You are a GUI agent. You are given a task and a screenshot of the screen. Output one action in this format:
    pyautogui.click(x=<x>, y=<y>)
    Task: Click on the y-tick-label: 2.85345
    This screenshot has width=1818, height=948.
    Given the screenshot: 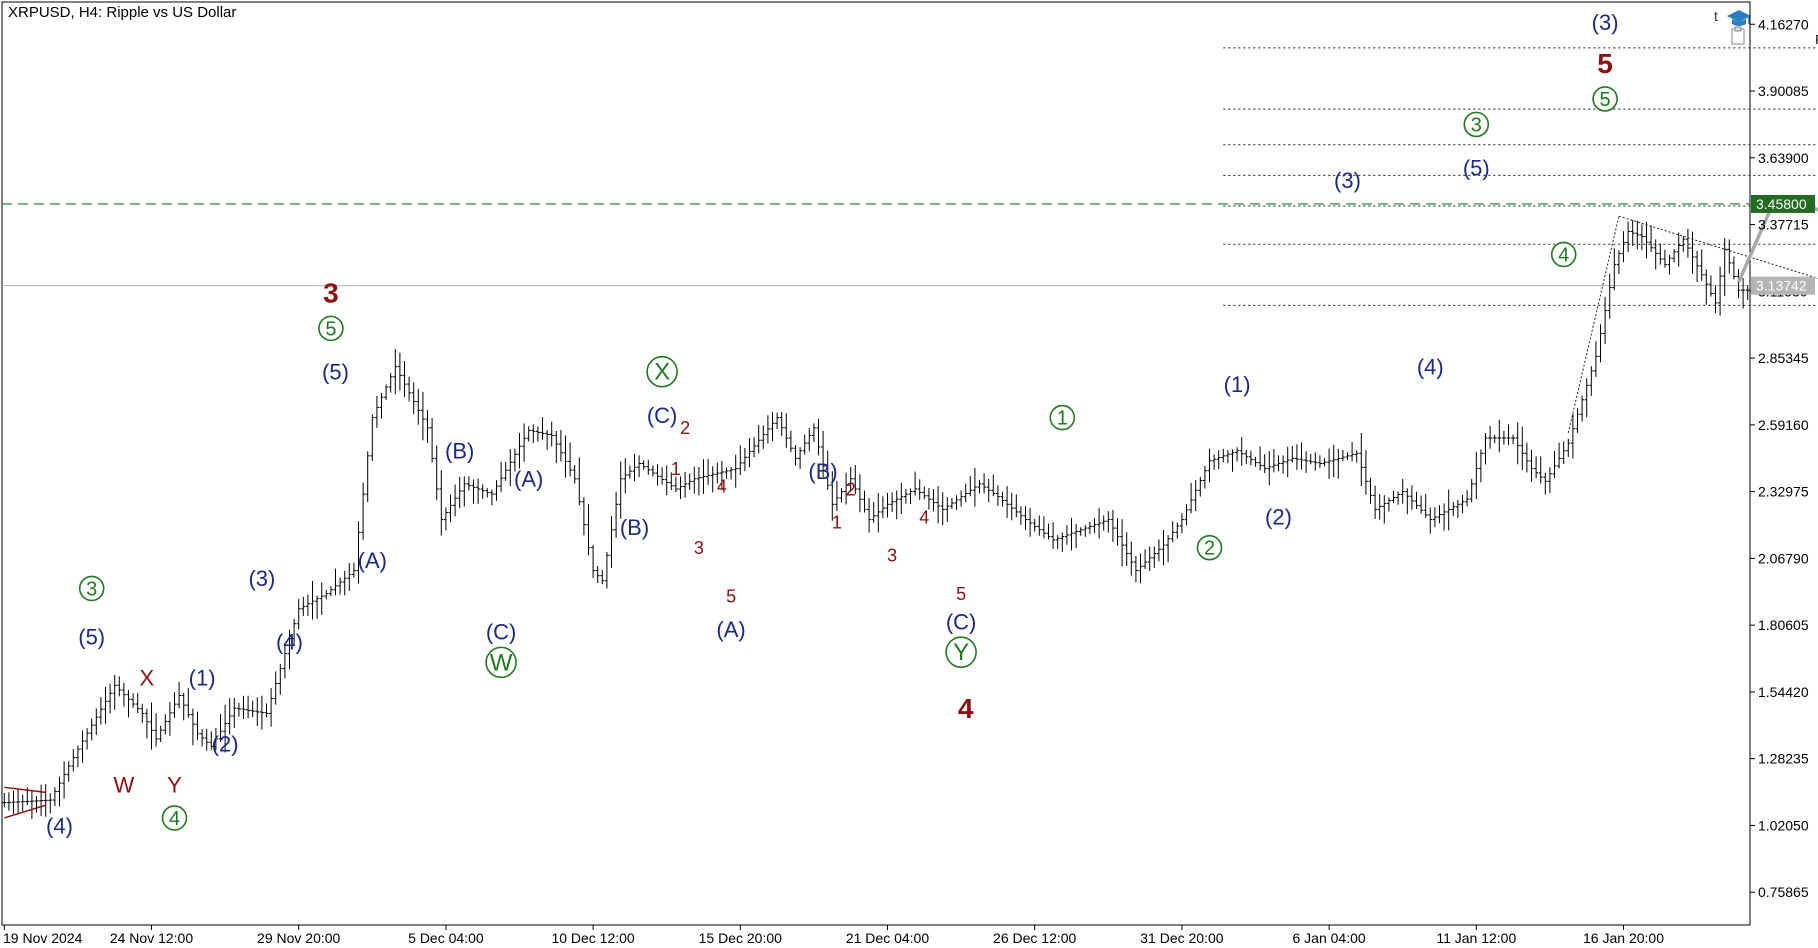 What is the action you would take?
    pyautogui.click(x=1783, y=358)
    